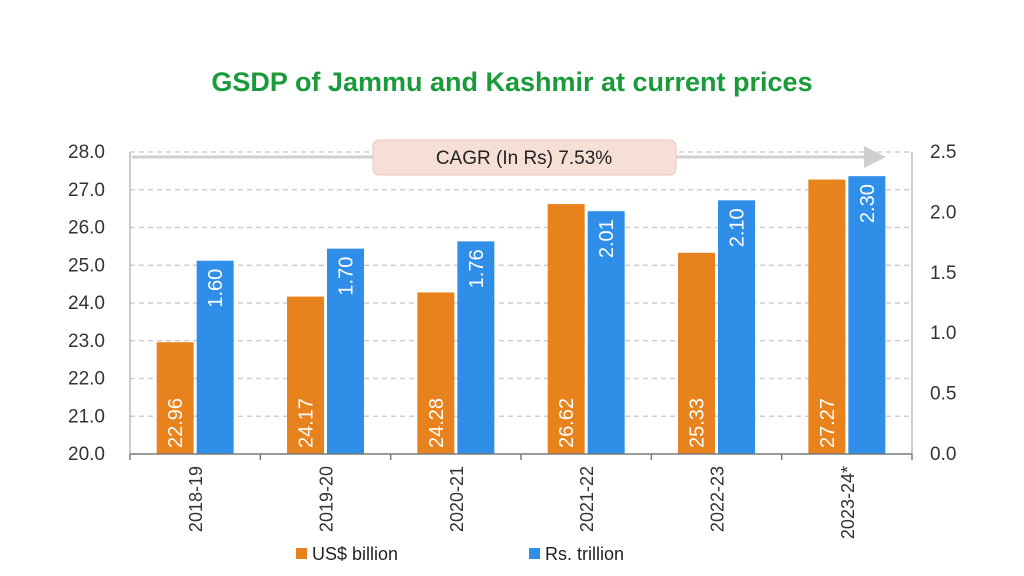 This screenshot has width=1024, height=576. Describe the element at coordinates (828, 423) in the screenshot. I see `bar-label-usd: 27.27` at that location.